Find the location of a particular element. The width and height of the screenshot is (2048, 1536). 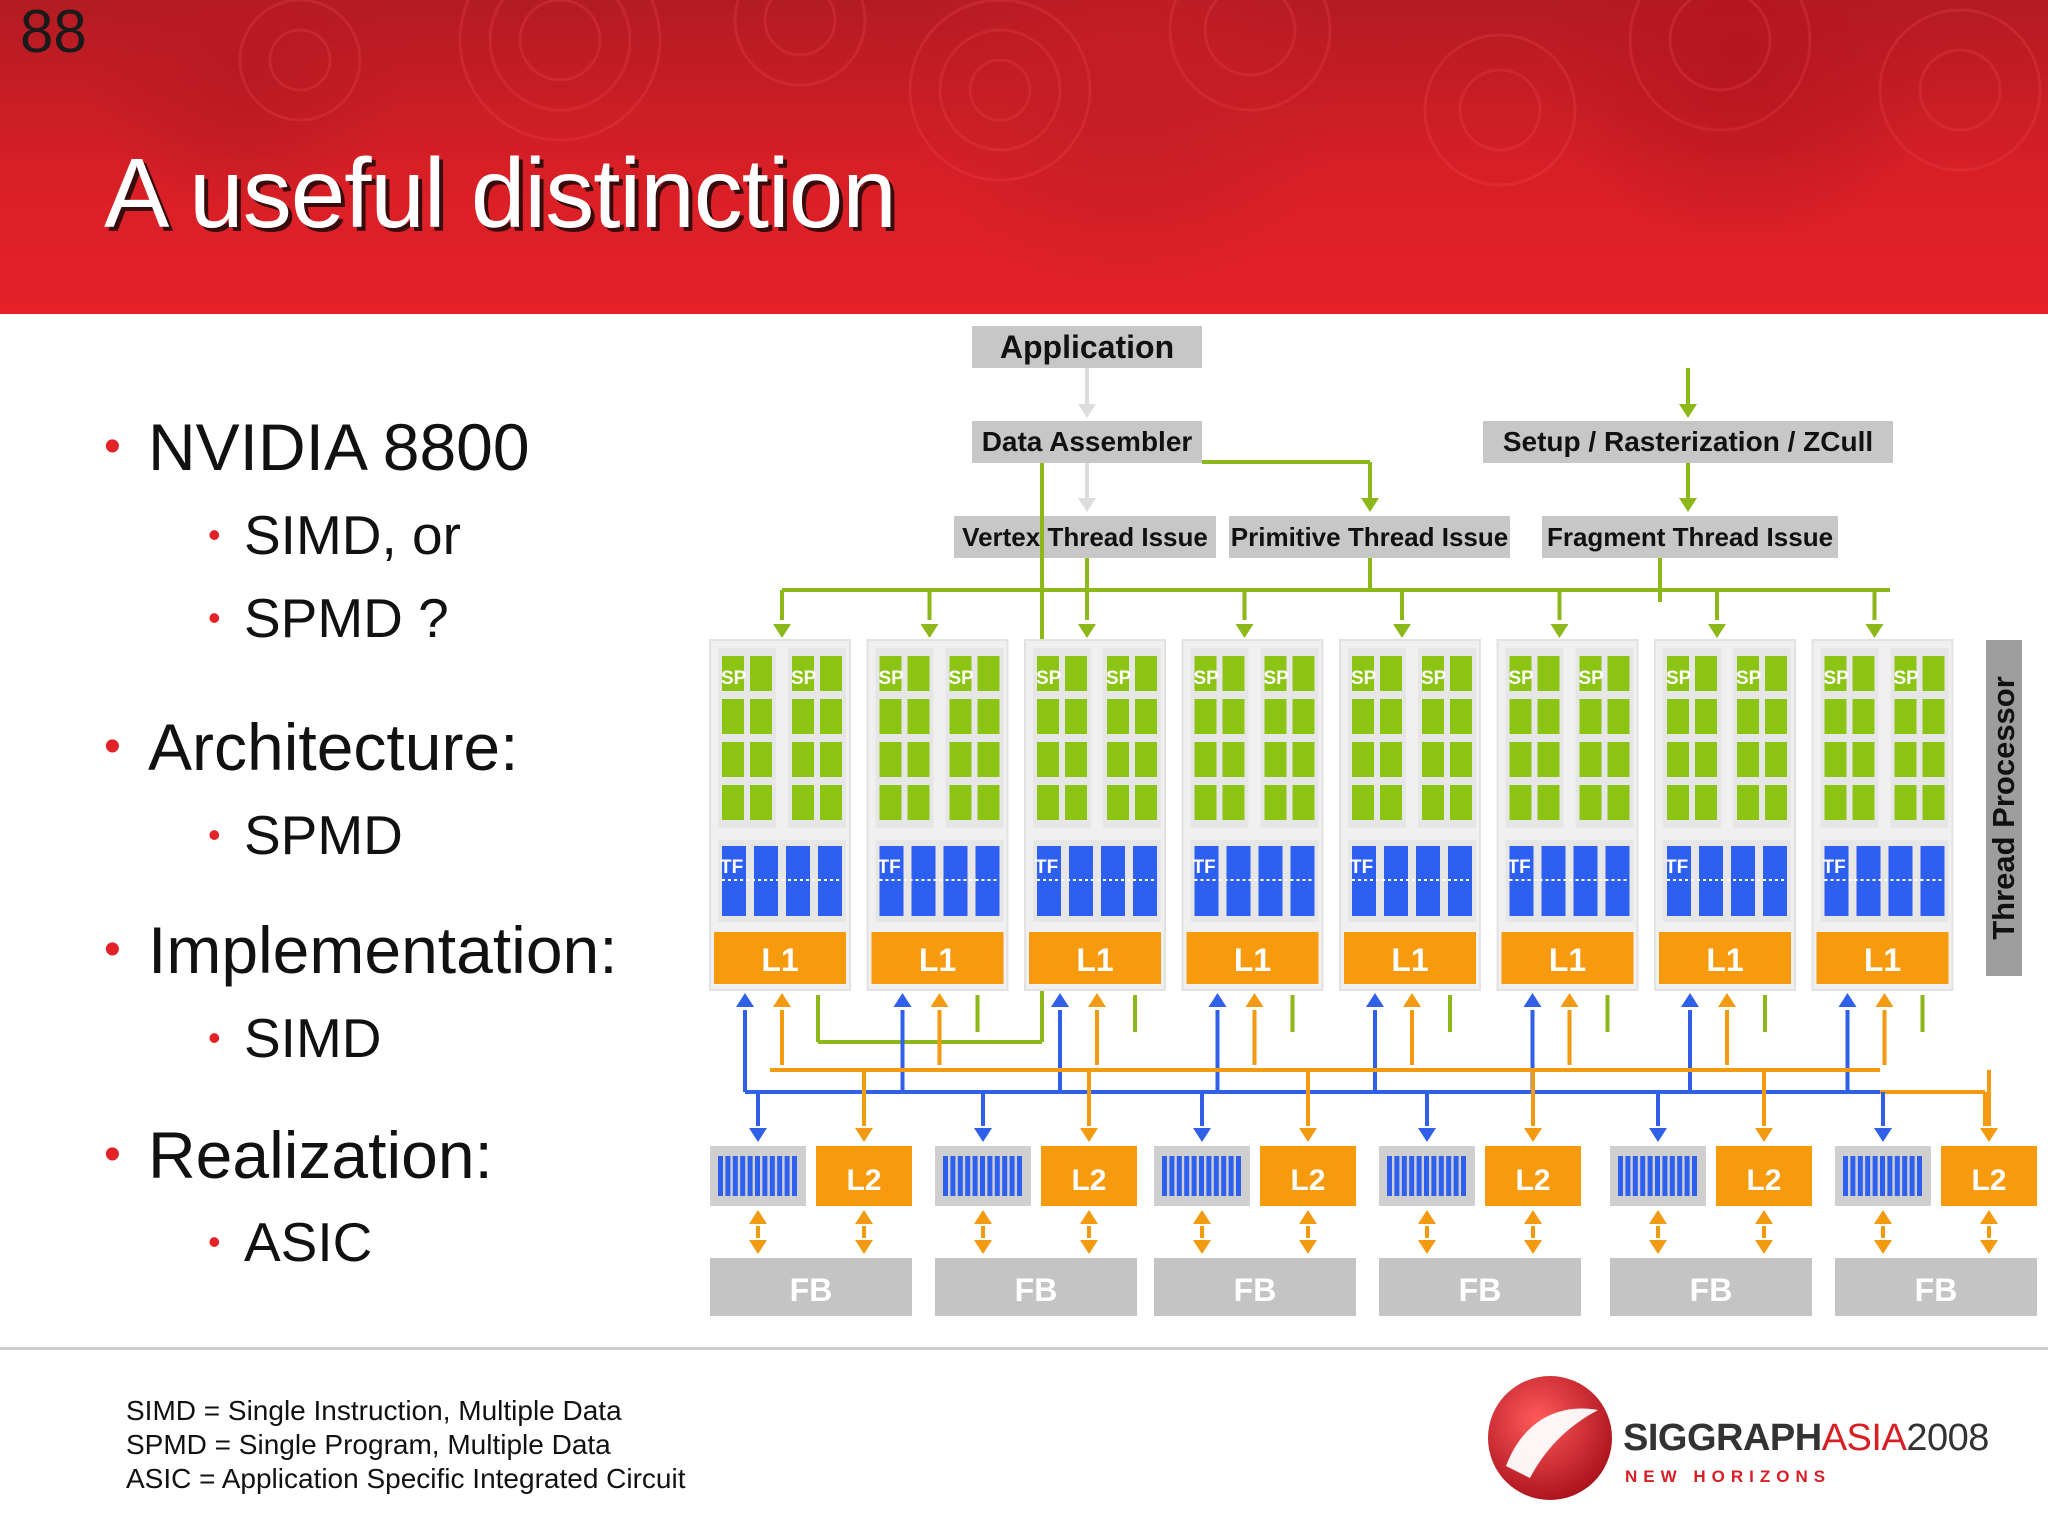

siggraph-asia-logo: SIGGRAPHASIA2008 is located at coordinates (1806, 1438).